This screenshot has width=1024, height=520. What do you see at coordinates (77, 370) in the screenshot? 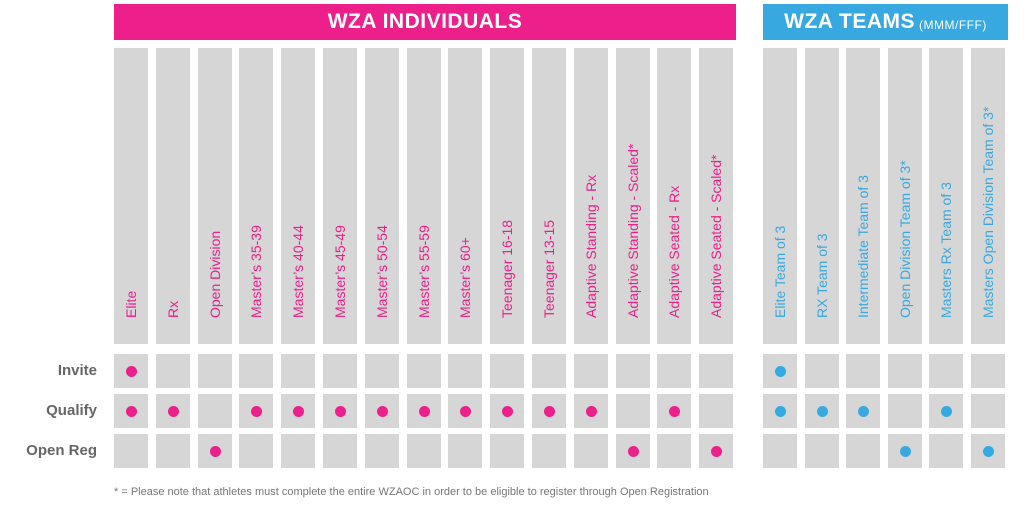
I see `row-label-invite: Invite` at bounding box center [77, 370].